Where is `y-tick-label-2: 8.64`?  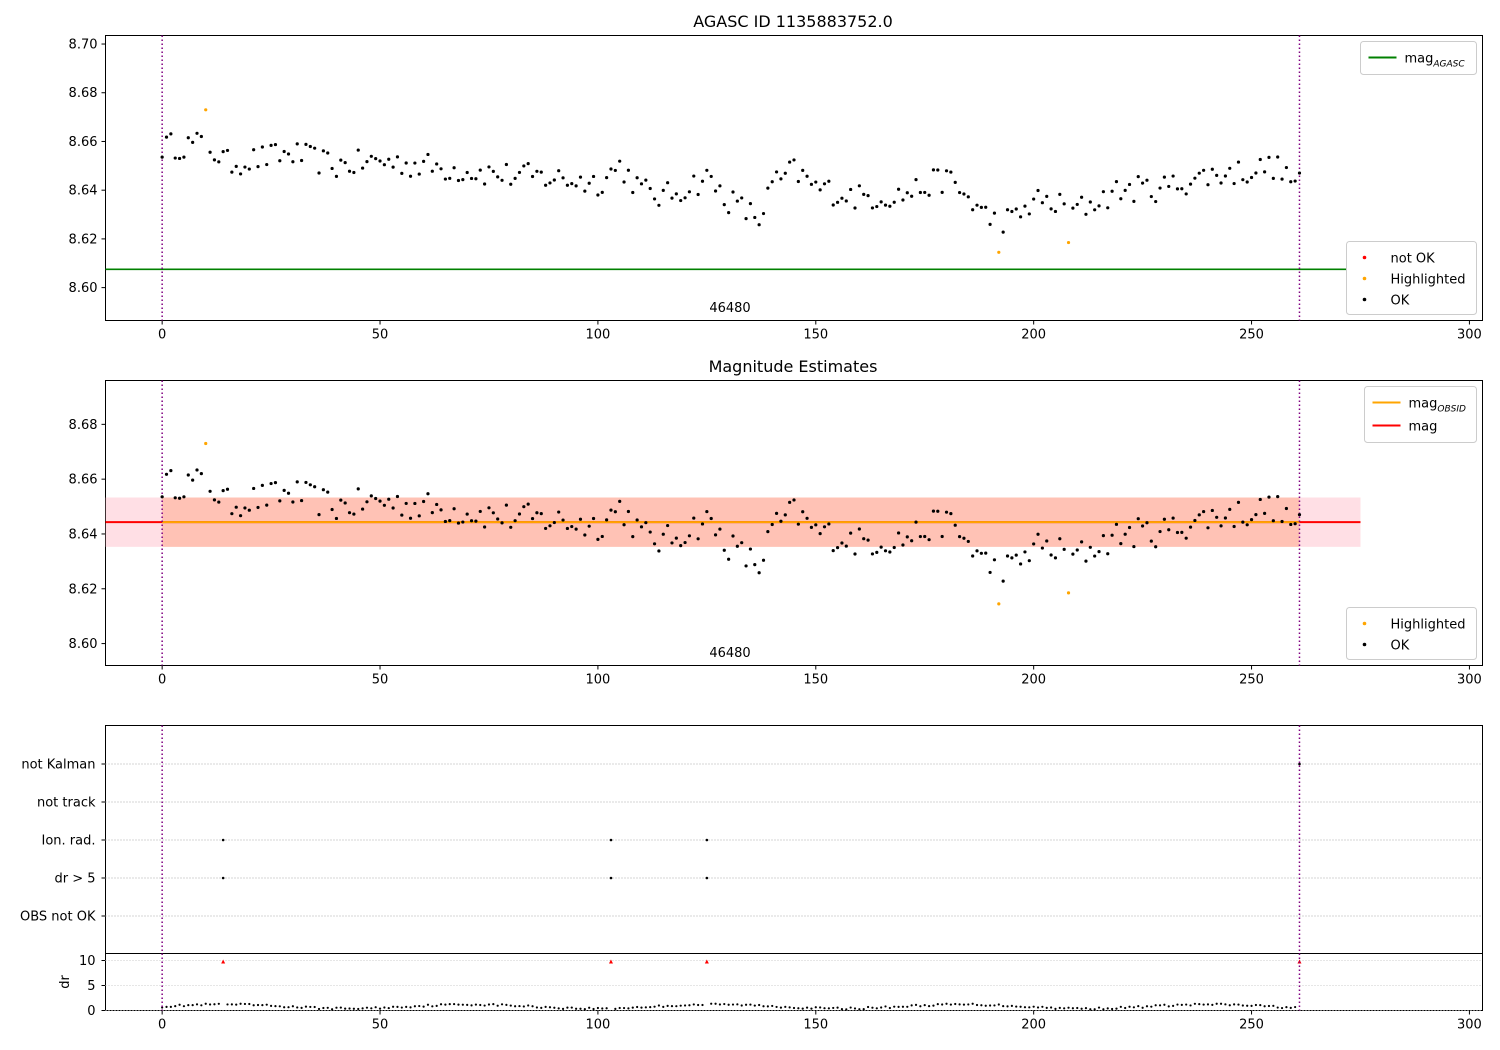 y-tick-label-2: 8.64 is located at coordinates (83, 191).